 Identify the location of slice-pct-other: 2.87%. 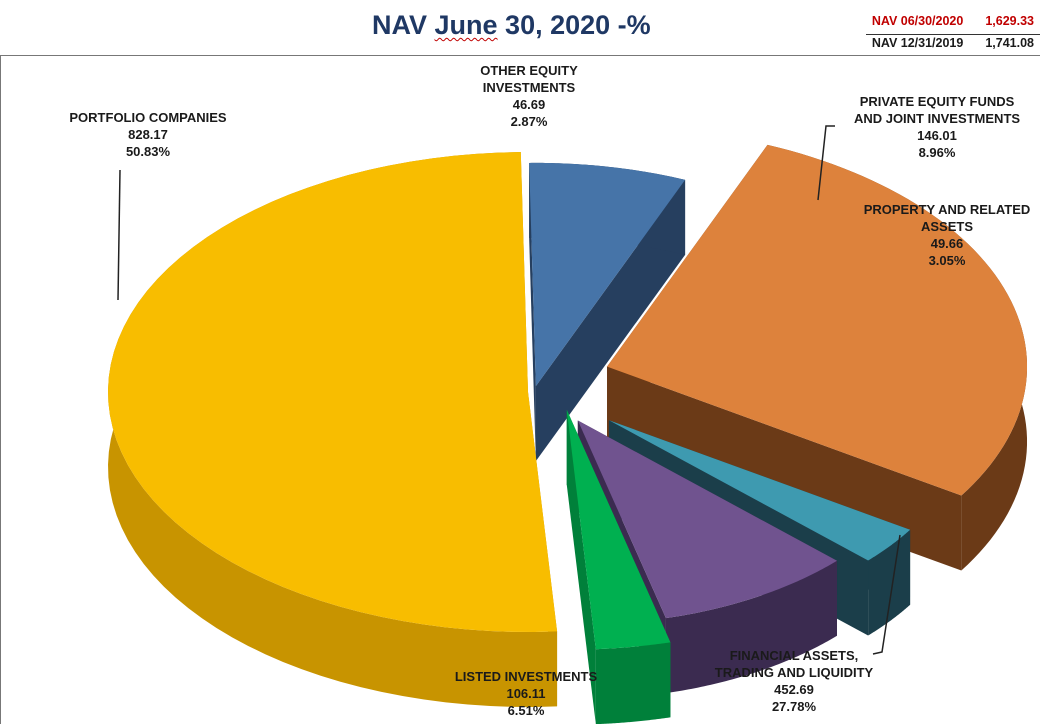
(529, 121).